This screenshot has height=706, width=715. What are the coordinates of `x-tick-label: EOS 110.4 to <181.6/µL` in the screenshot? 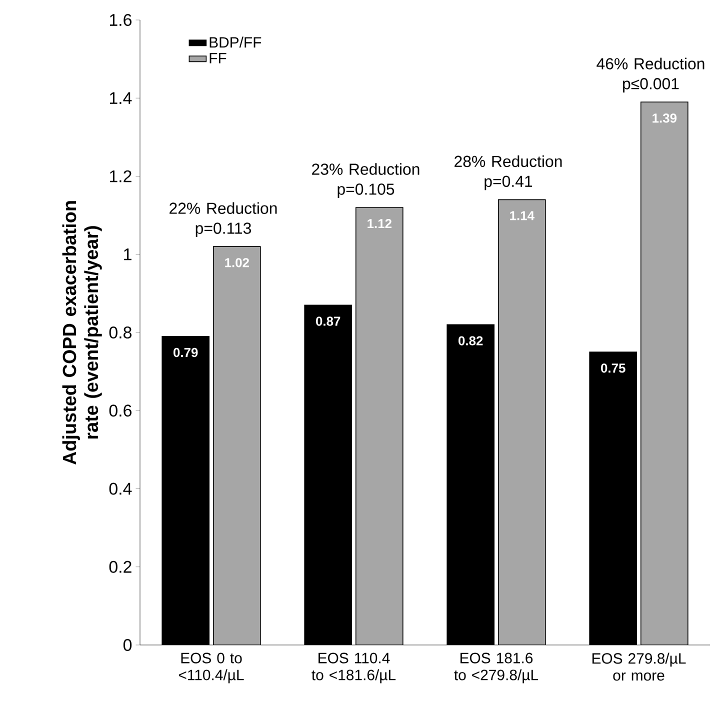 It's located at (354, 668).